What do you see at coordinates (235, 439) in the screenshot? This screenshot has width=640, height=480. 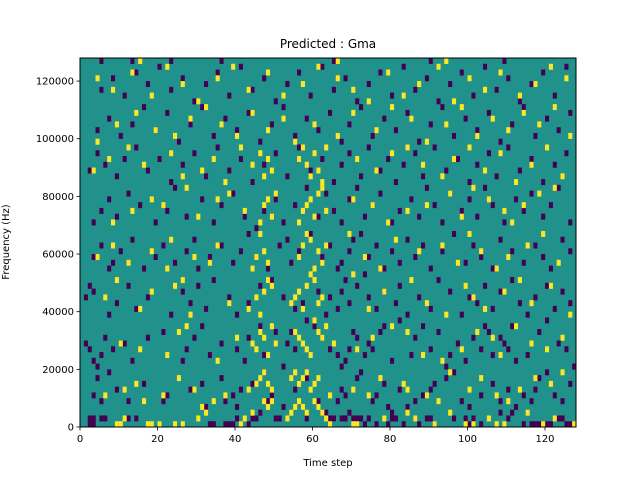 I see `x-tick-label: 40` at bounding box center [235, 439].